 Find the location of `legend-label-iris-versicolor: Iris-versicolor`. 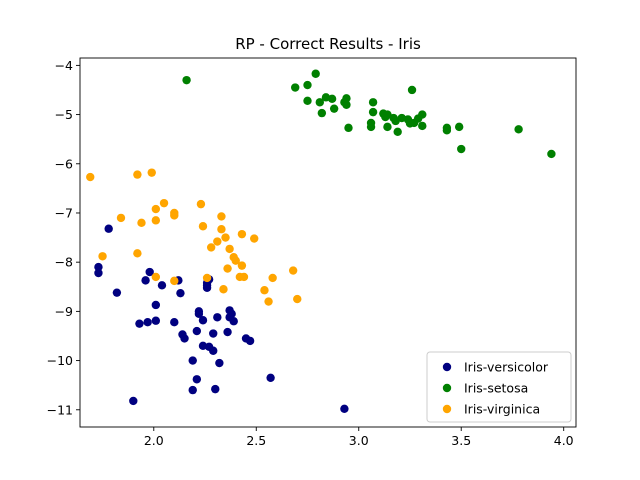

legend-label-iris-versicolor: Iris-versicolor is located at coordinates (506, 367).